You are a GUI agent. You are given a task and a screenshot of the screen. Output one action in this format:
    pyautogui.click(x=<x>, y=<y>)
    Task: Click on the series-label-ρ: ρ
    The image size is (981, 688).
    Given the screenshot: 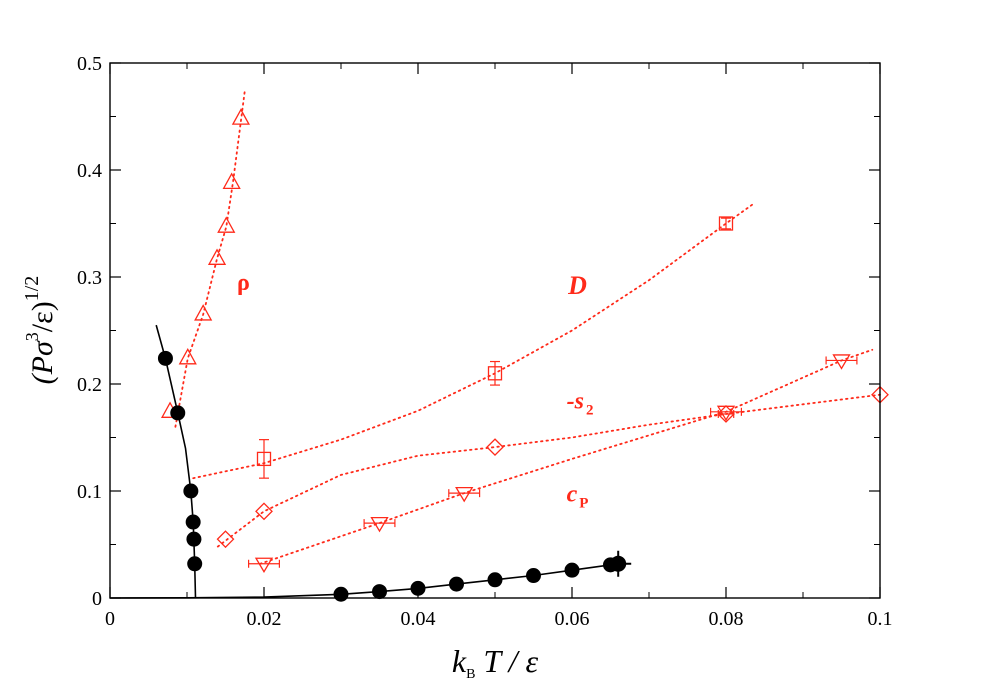 What is the action you would take?
    pyautogui.click(x=243, y=283)
    